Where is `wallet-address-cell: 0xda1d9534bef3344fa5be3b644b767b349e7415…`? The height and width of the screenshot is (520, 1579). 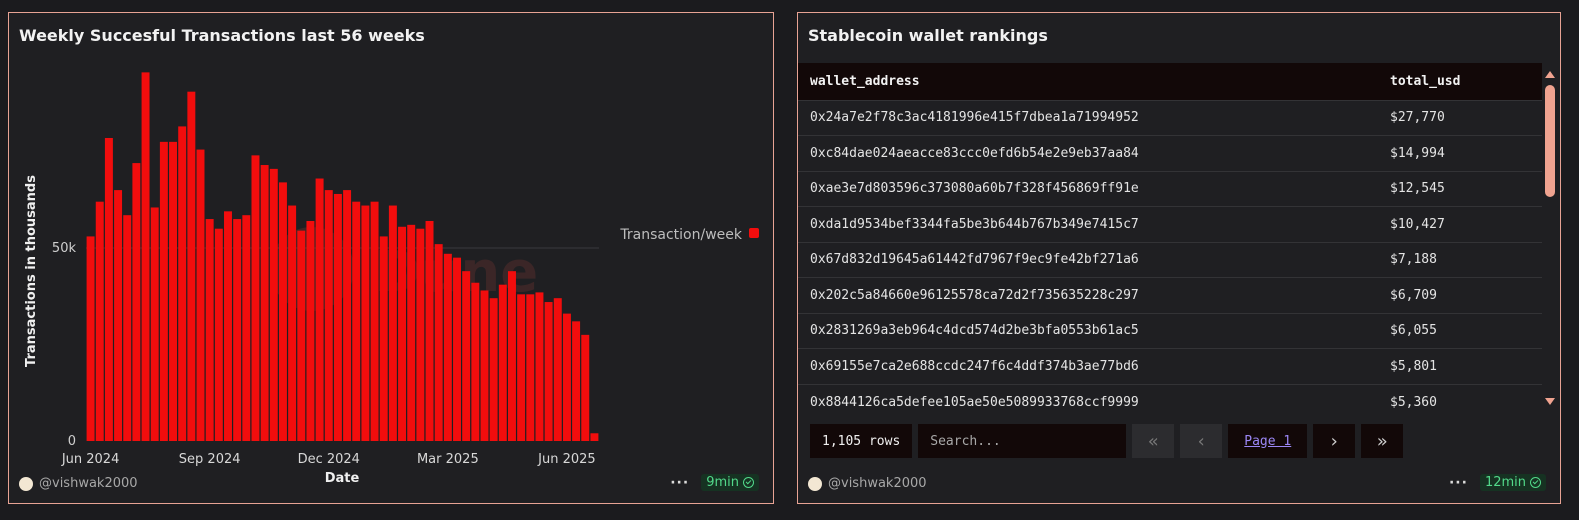
wallet-address-cell: 0xda1d9534bef3344fa5be3b644b767b349e7415… is located at coordinates (974, 224).